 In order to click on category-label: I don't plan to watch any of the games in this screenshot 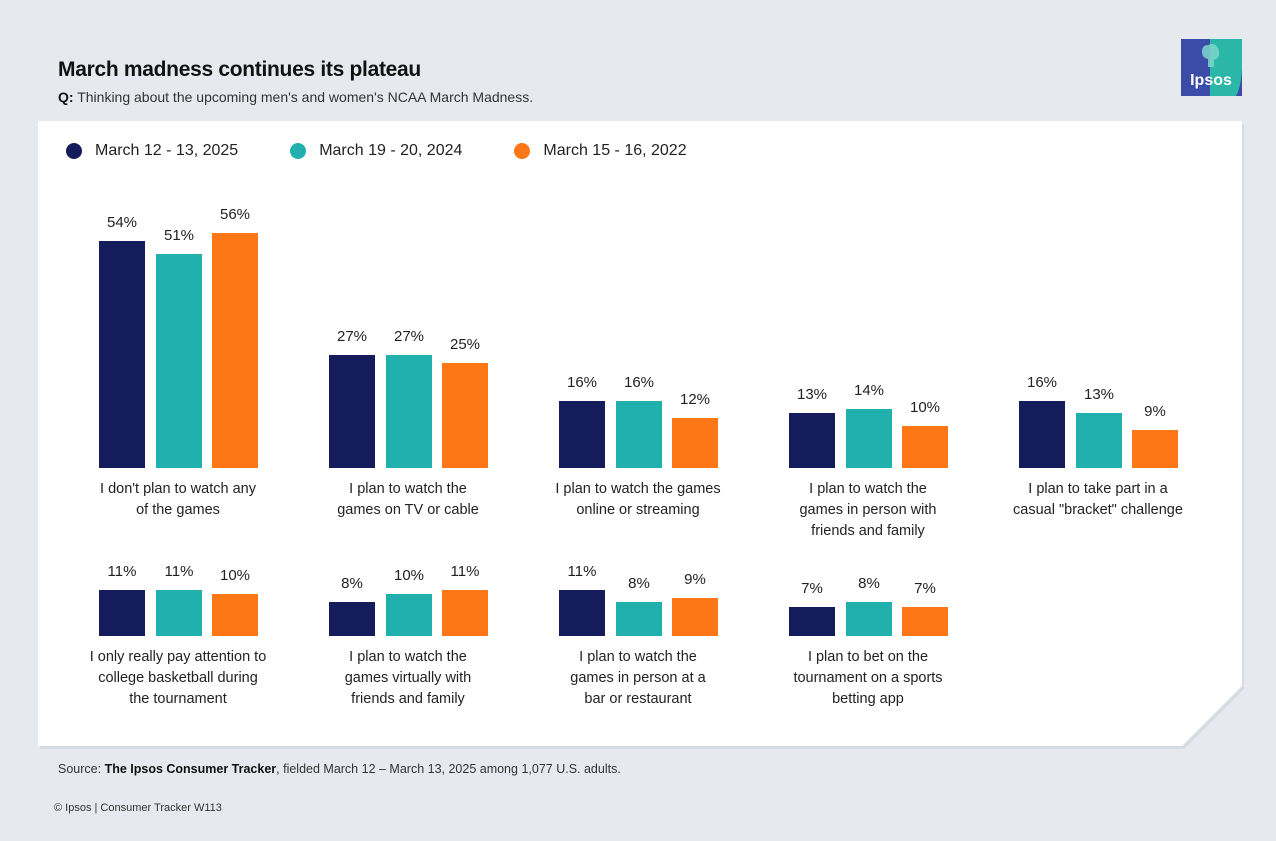, I will do `click(178, 499)`.